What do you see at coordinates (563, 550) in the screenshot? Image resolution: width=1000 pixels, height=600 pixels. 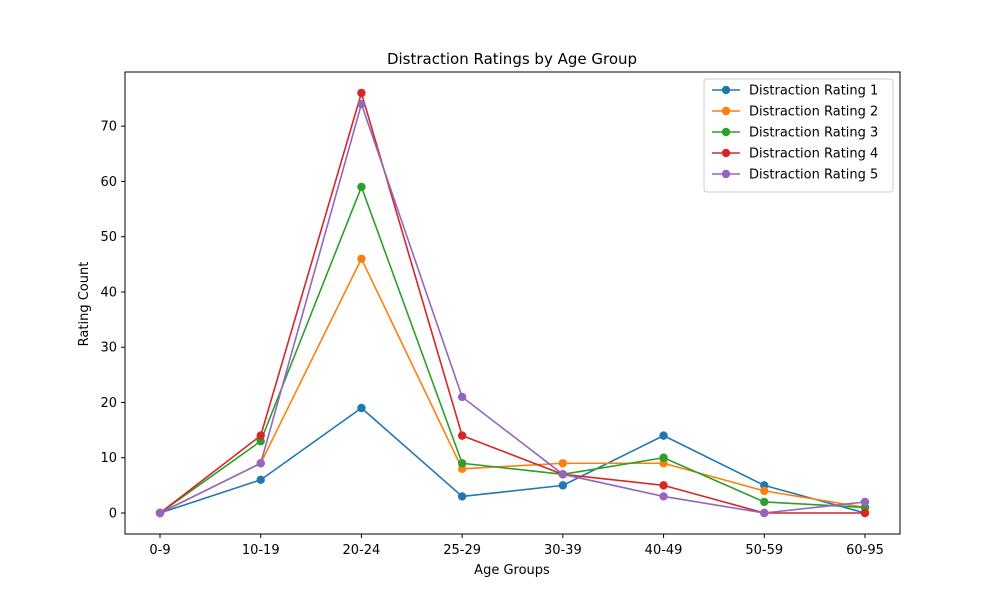 I see `x-tick-label: 30-39` at bounding box center [563, 550].